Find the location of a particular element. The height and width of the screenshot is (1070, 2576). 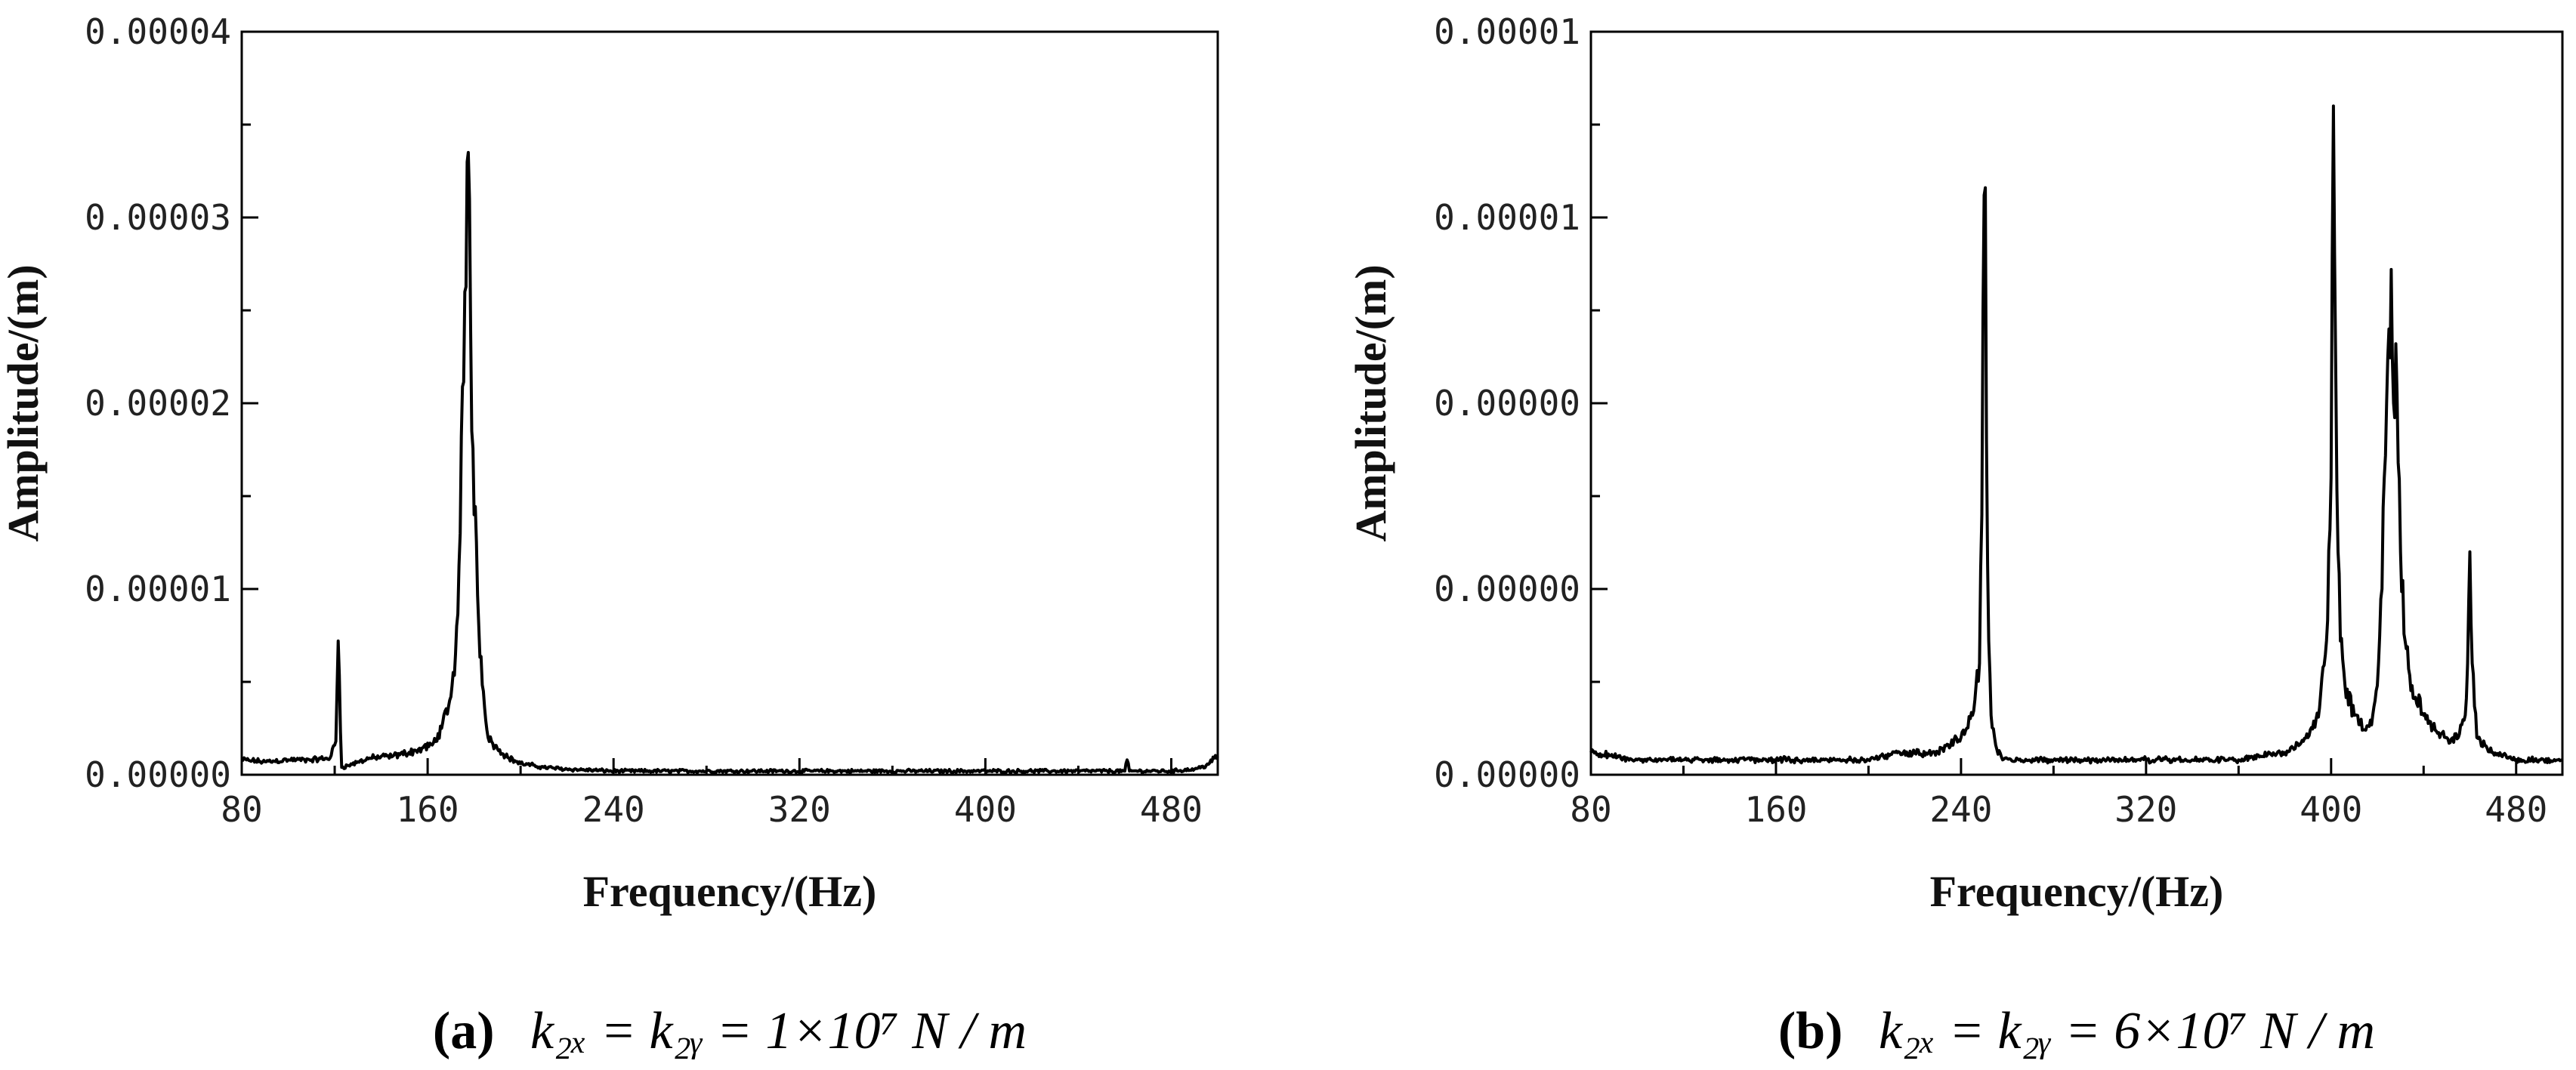

y-axis-label-b: Amplitude/(m) is located at coordinates (1370, 402).